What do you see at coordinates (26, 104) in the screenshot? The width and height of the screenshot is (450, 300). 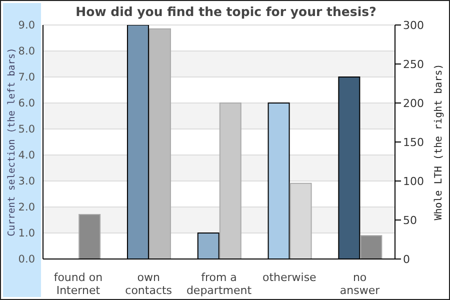 I see `y-tick-label: 6.0` at bounding box center [26, 104].